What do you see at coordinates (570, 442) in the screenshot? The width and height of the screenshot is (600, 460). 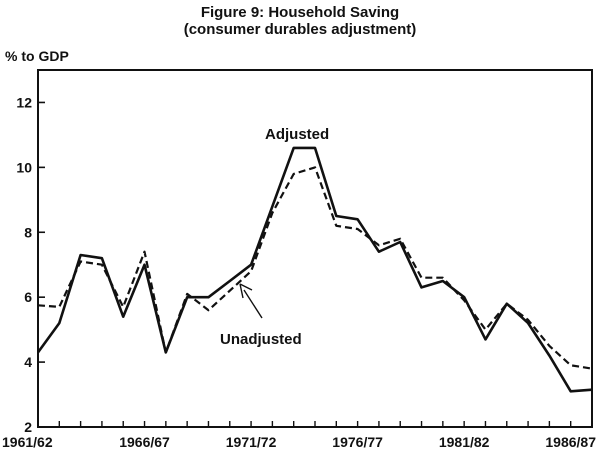 I see `x-tick-label: 1986/87` at bounding box center [570, 442].